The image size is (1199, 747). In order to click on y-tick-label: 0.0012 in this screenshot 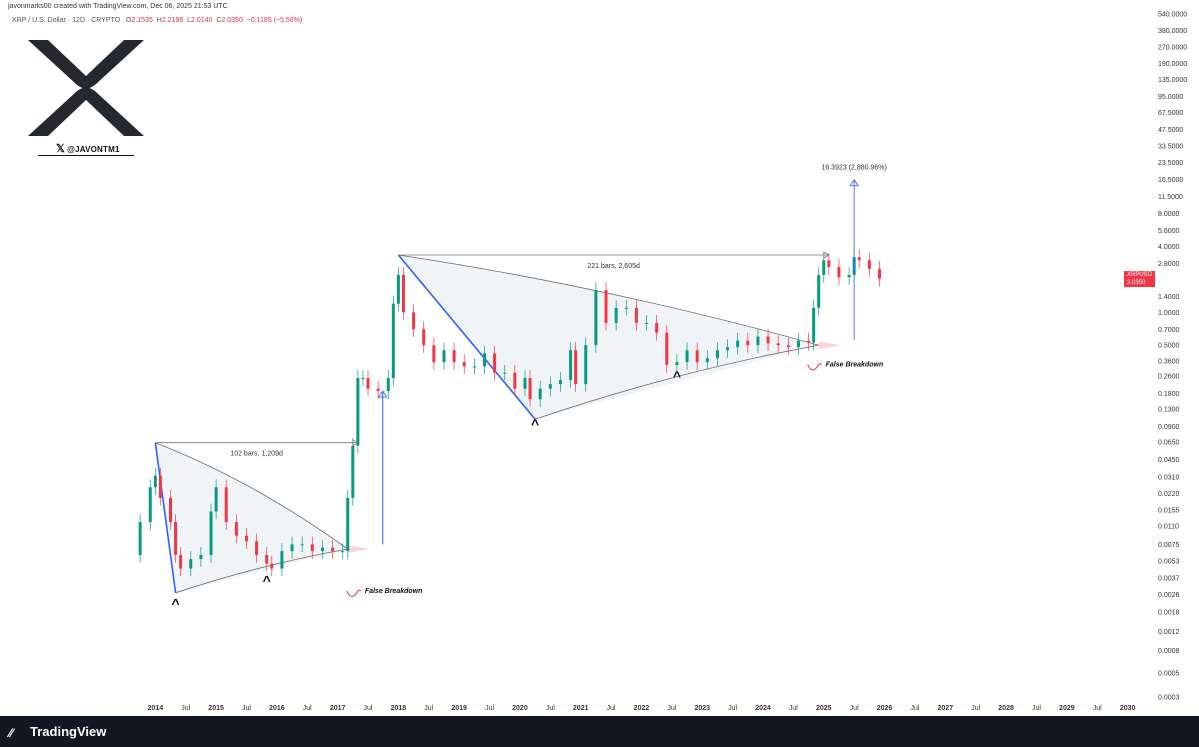, I will do `click(1169, 632)`.